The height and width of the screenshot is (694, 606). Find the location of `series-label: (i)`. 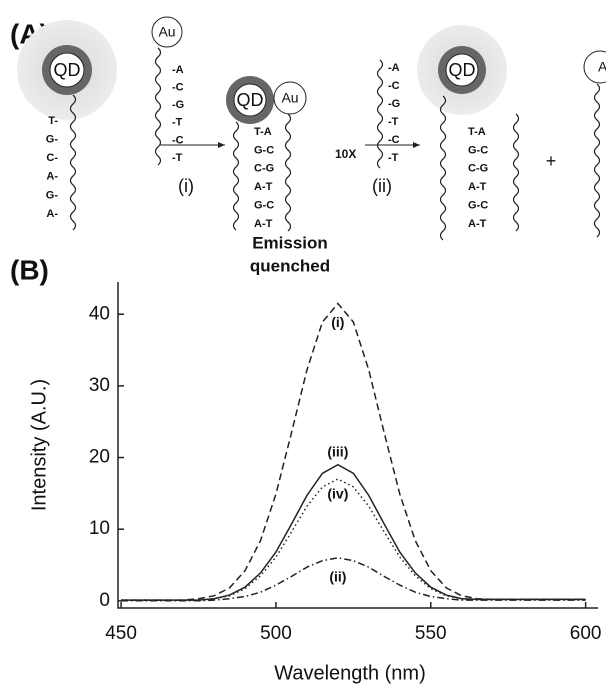

series-label: (i) is located at coordinates (337, 322).